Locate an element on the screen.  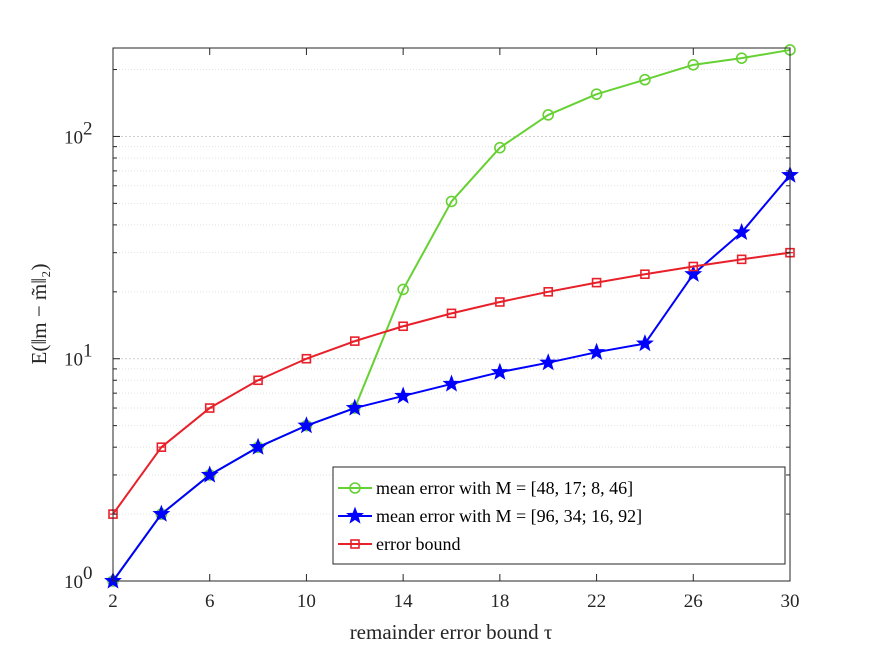
legend-item: mean error with M = [96, 34; 16, 92] is located at coordinates (490, 516).